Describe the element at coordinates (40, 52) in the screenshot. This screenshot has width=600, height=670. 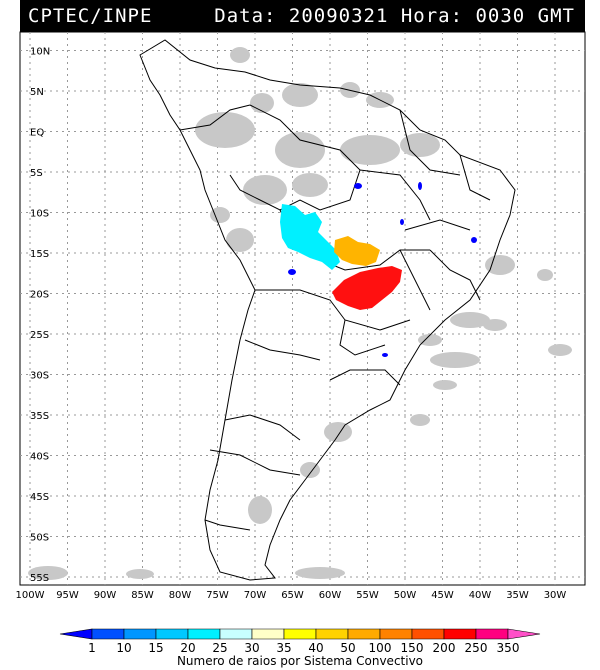
I see `latitude-label: 10N` at that location.